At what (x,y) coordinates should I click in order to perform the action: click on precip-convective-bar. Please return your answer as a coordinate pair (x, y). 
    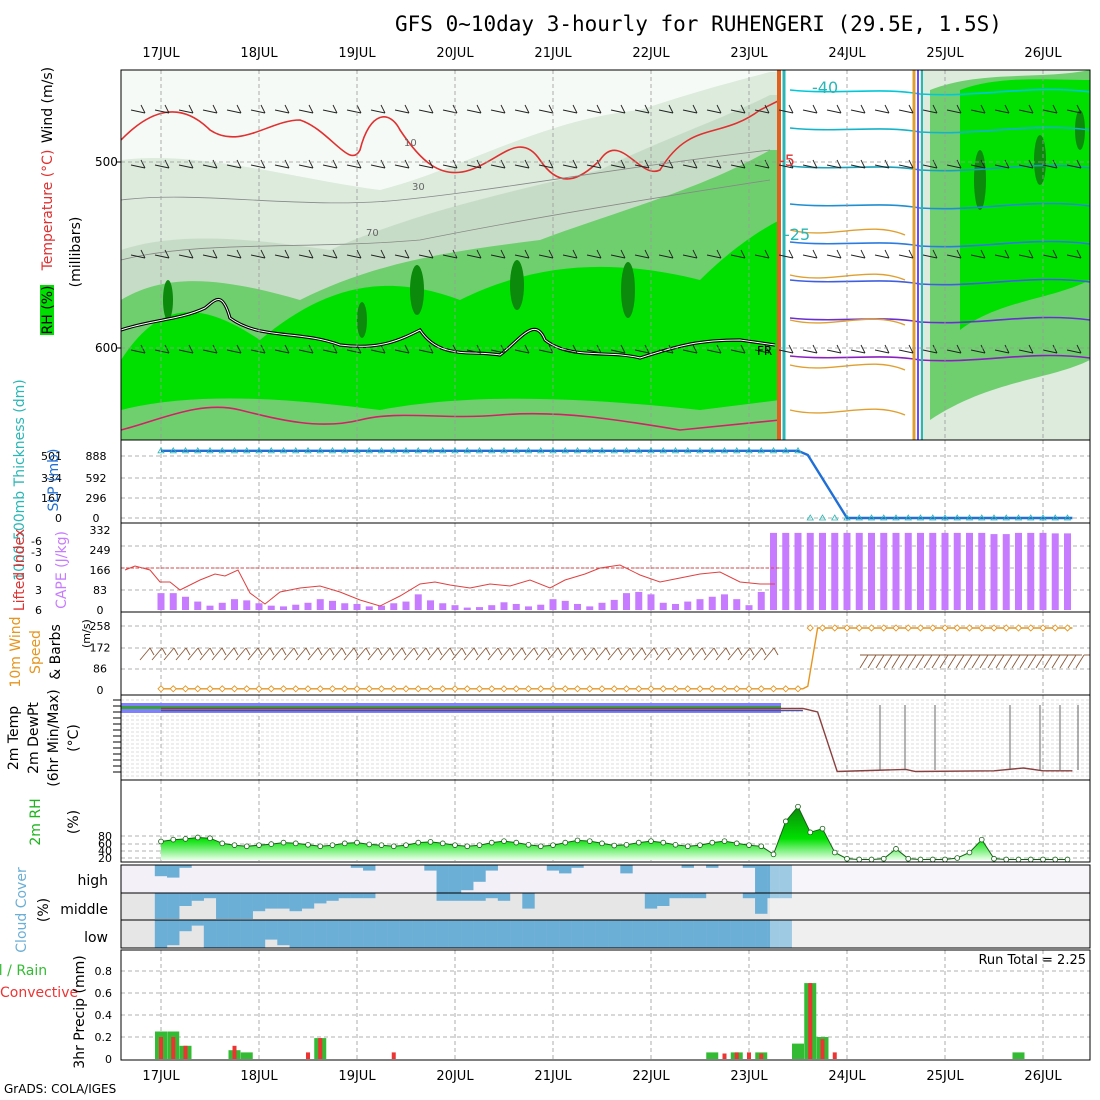
    Looking at the image, I should click on (761, 1056).